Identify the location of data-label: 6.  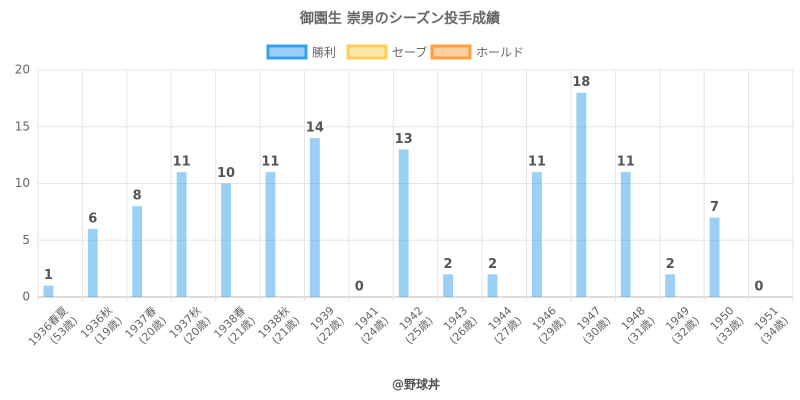
(92, 218).